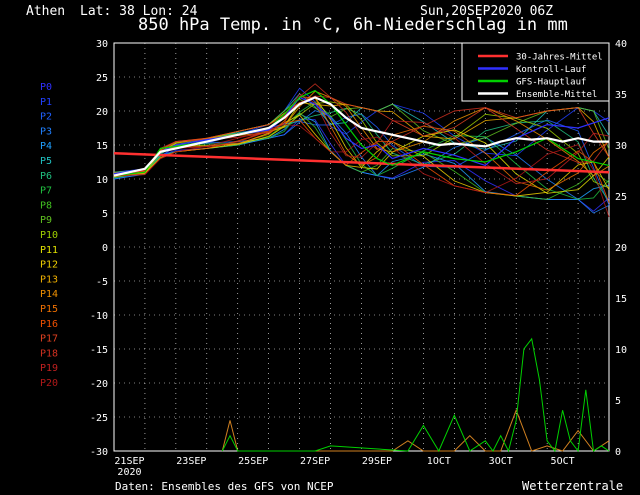 The width and height of the screenshot is (640, 495). I want to click on legend-label: GFS-Hauptlauf, so click(551, 83).